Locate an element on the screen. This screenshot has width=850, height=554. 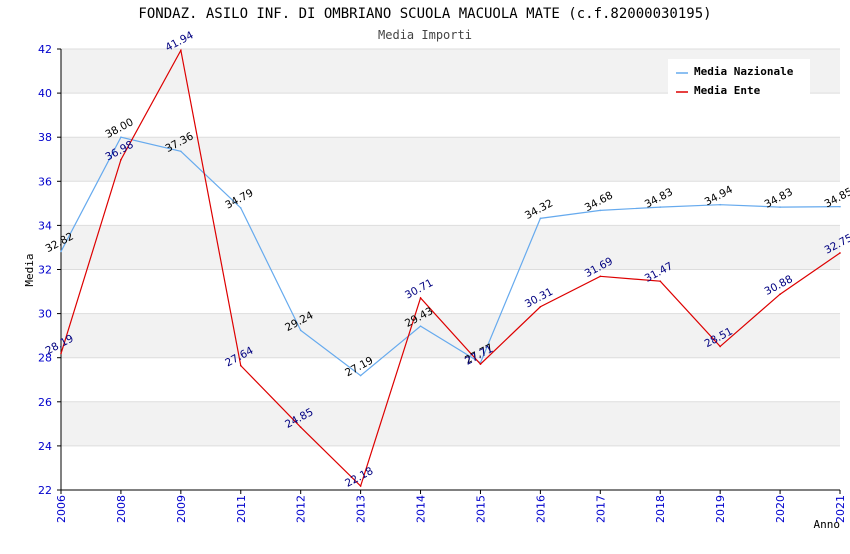
x-tick-label: 2018 is located at coordinates (660, 509).